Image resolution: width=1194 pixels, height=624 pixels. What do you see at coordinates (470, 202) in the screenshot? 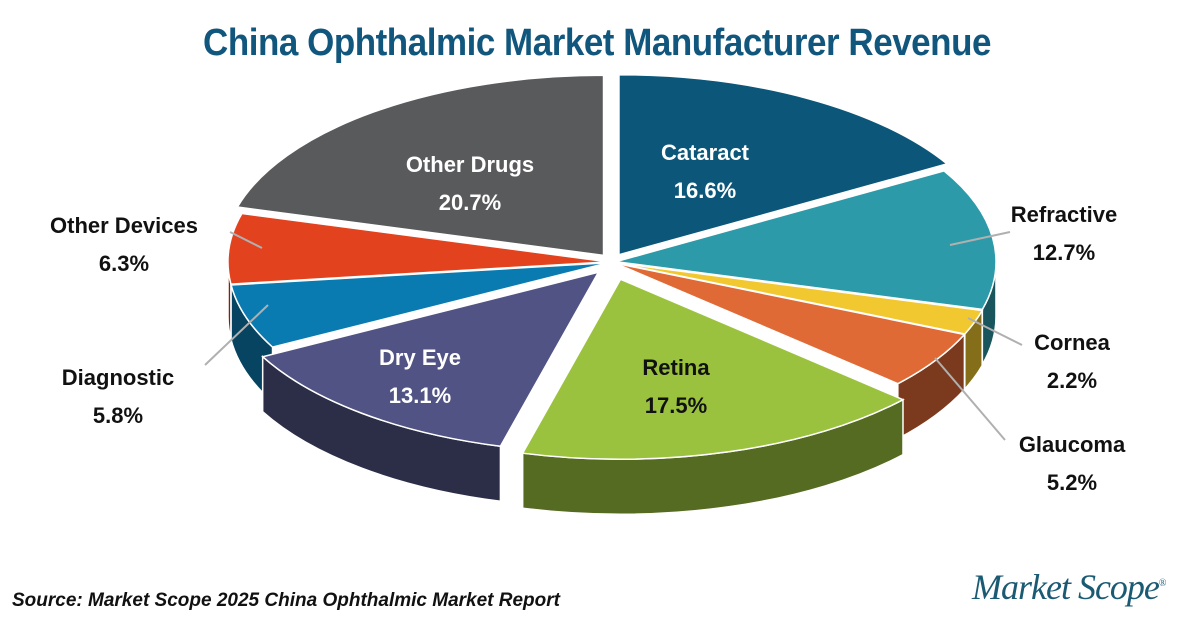
I see `slice-label-value: 20.7%` at bounding box center [470, 202].